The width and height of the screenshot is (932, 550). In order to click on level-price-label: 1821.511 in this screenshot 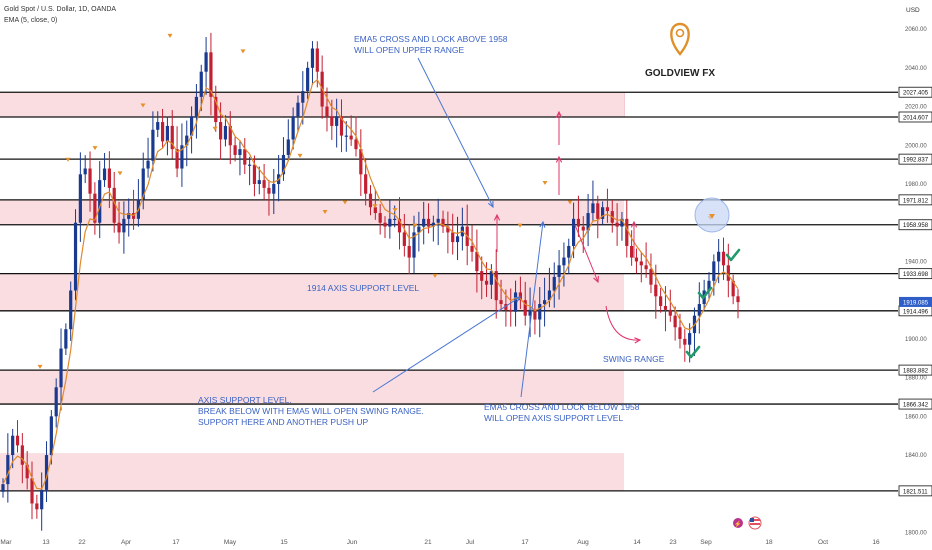, I will do `click(915, 492)`.